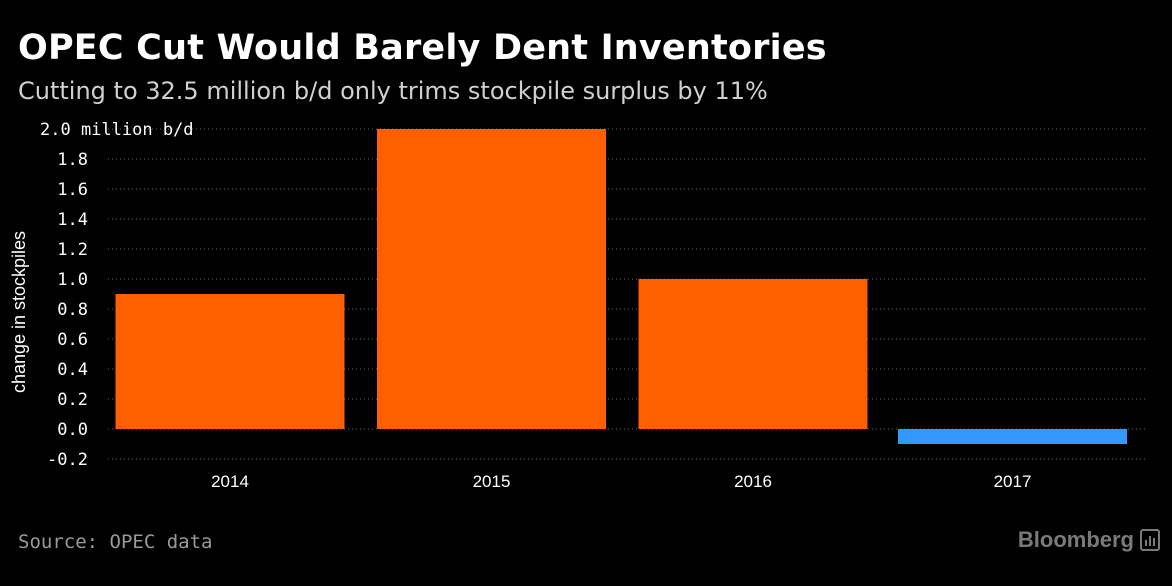  Describe the element at coordinates (72, 310) in the screenshot. I see `y-tick-label: 0.8` at that location.